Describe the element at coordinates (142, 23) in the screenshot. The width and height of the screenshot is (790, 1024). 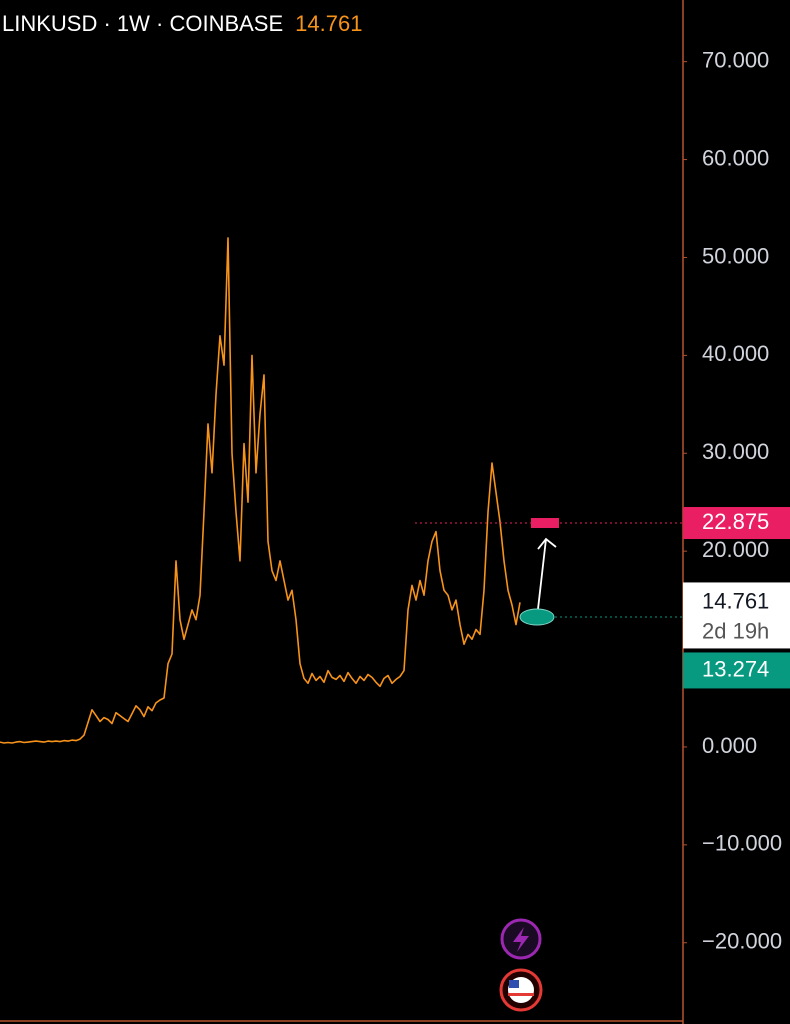
I see `chart-title: LINKUSD · 1W · COINBASE` at that location.